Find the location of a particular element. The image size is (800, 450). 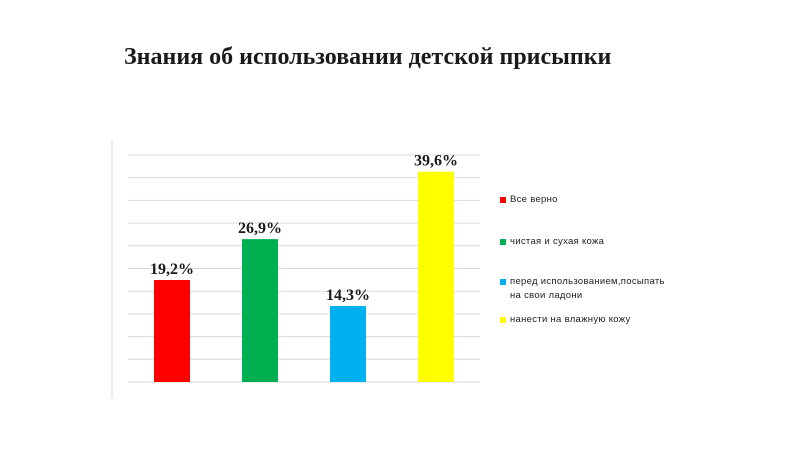

legend-label: чистая и сухая кожа is located at coordinates (557, 241).